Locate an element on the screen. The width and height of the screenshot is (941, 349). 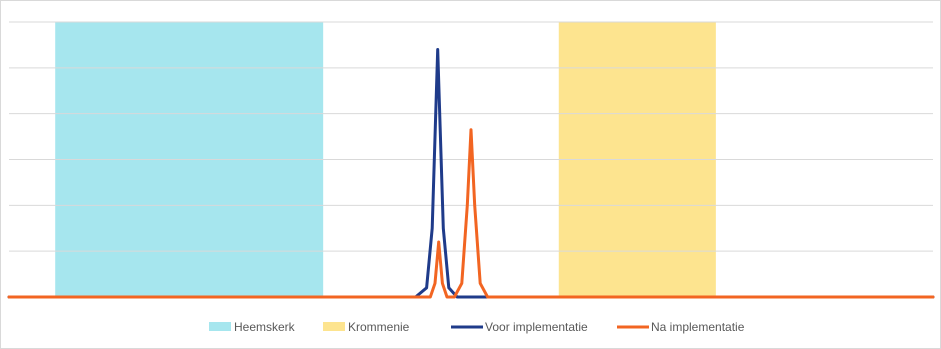
legend-label-heemskerk: Heemskerk is located at coordinates (265, 327).